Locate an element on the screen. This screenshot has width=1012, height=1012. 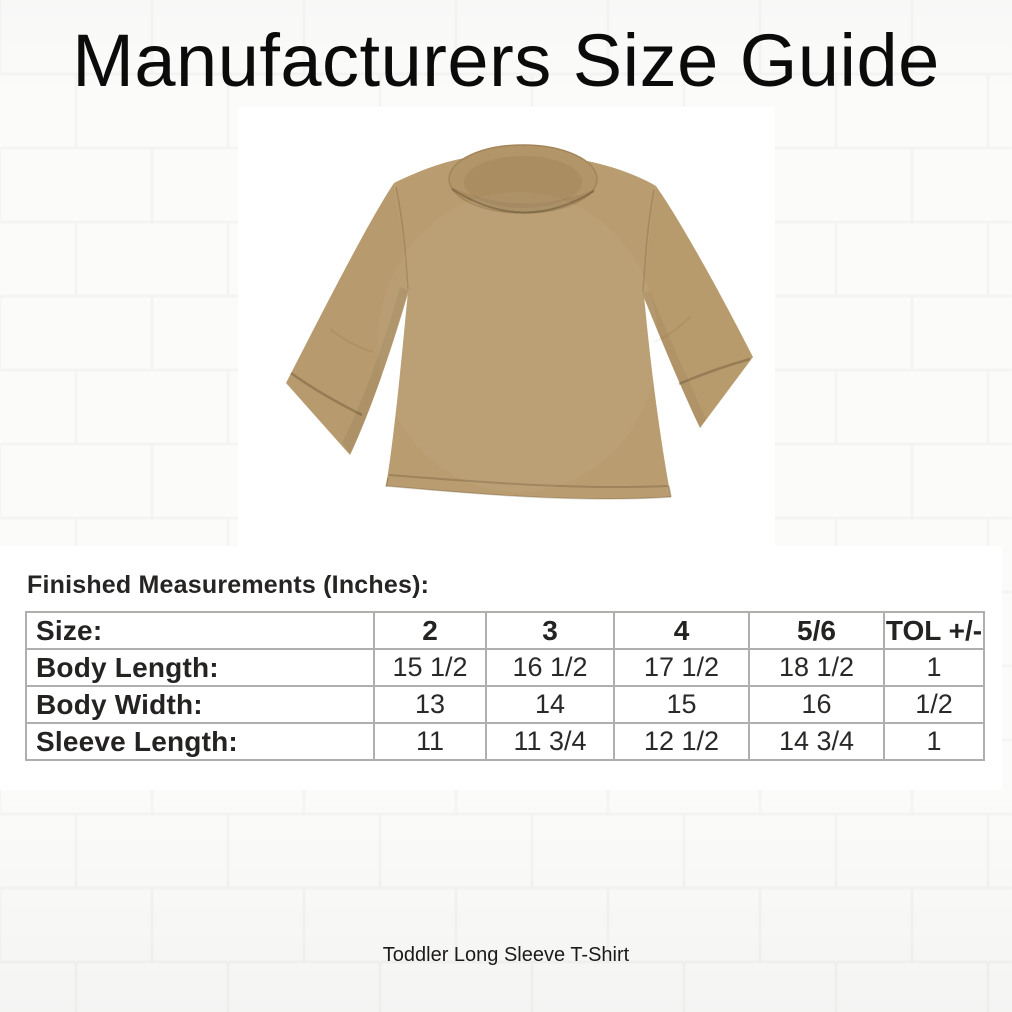
table-row: Body Length: 15 1/2 16 1/2 17 1/2 18 1/2 1 is located at coordinates (505, 667).